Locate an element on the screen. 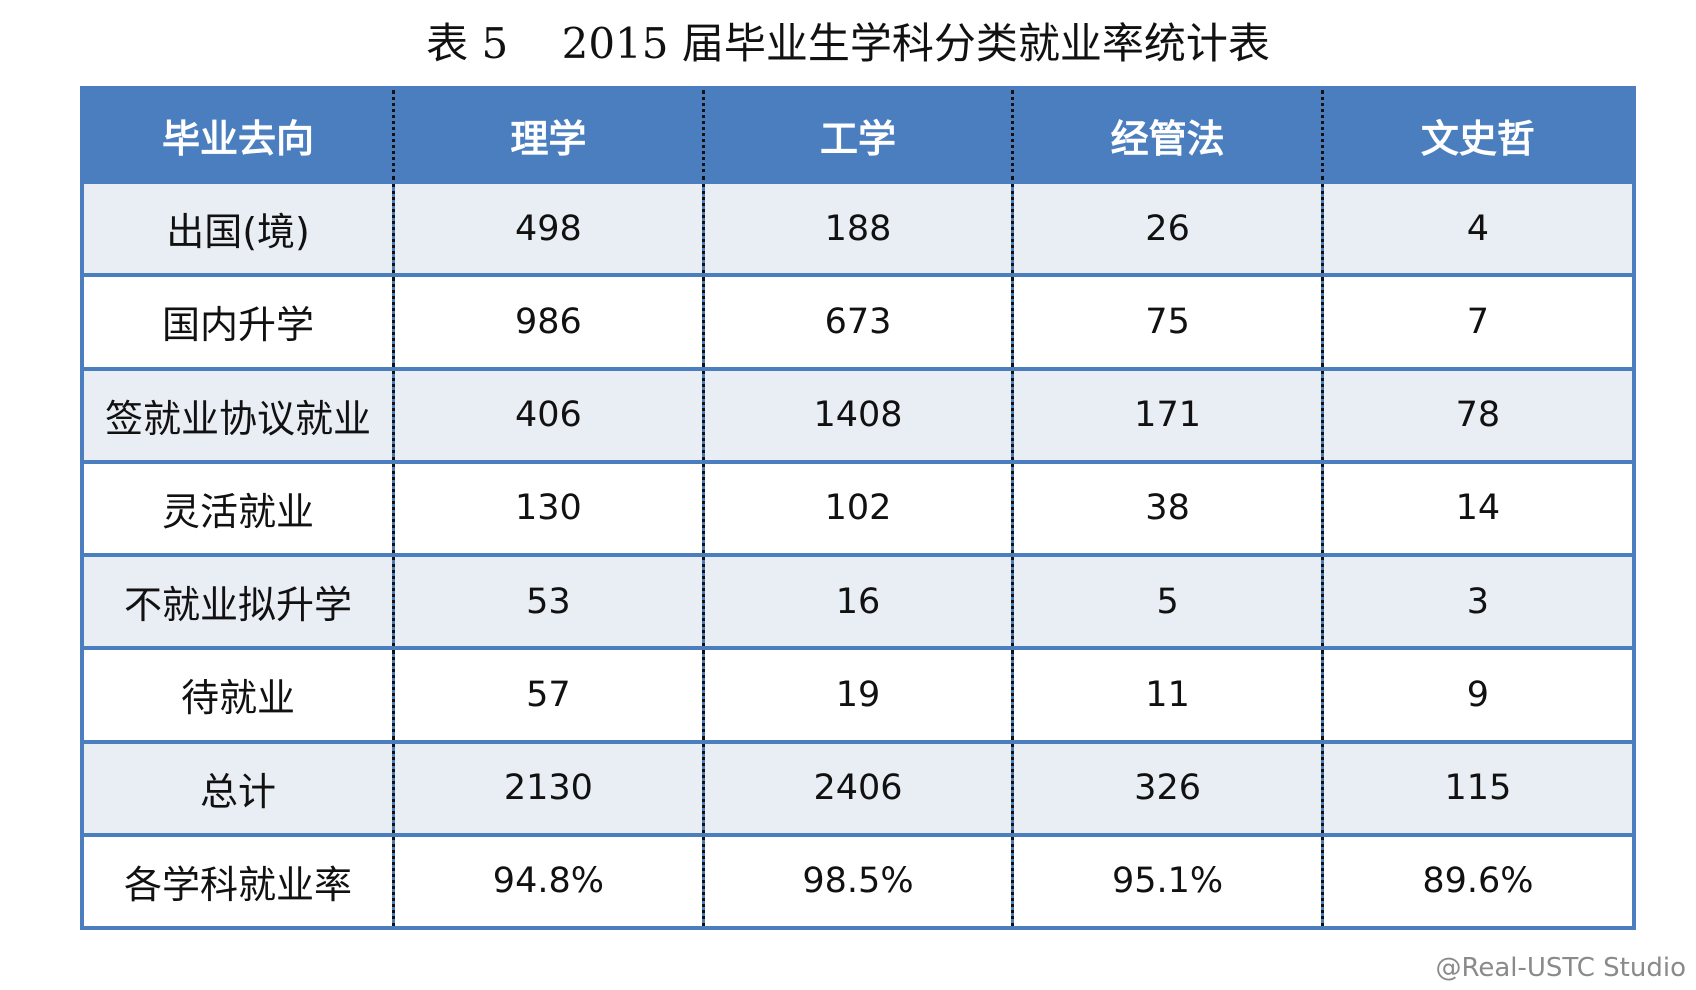 The height and width of the screenshot is (990, 1696). table-cell: 53 is located at coordinates (548, 600).